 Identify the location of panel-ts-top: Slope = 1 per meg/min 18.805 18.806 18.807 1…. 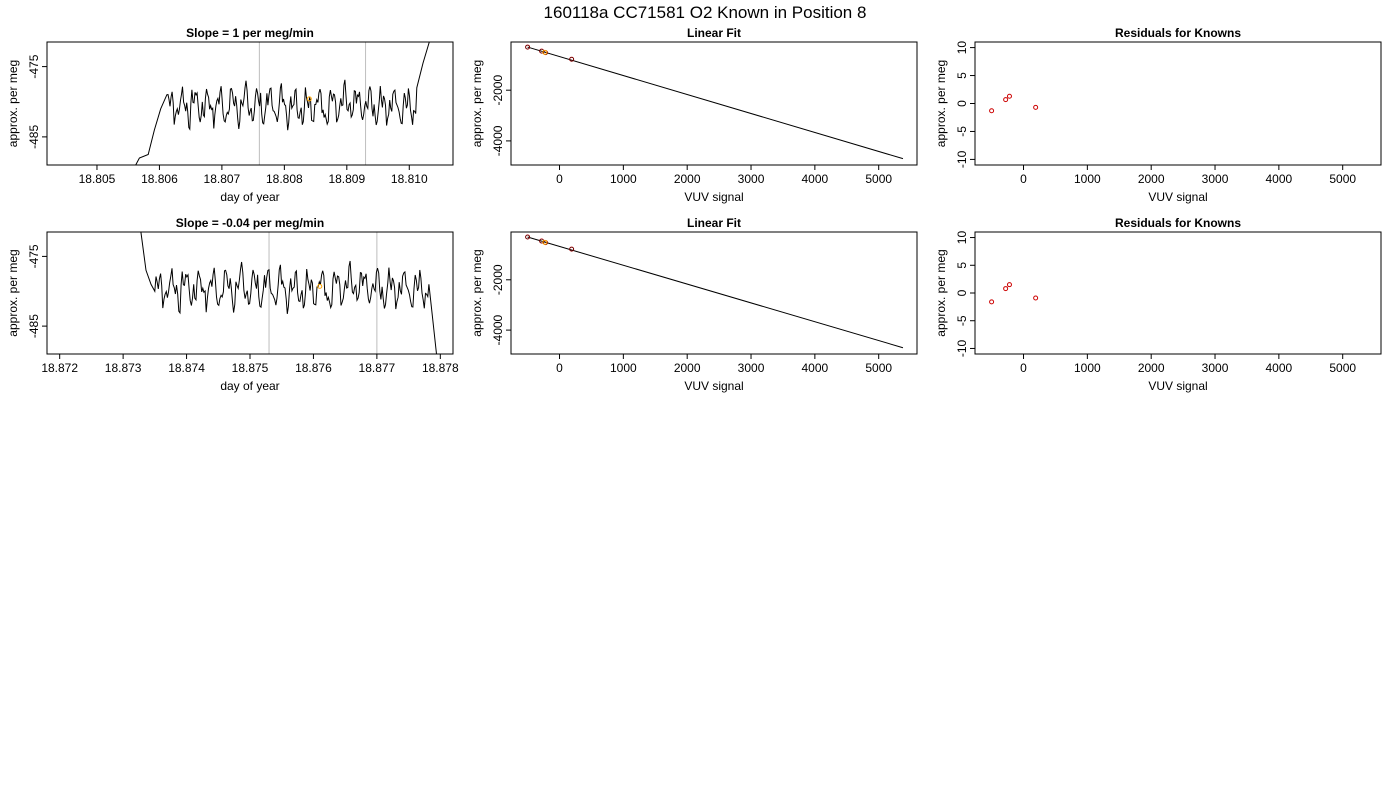
(230, 115).